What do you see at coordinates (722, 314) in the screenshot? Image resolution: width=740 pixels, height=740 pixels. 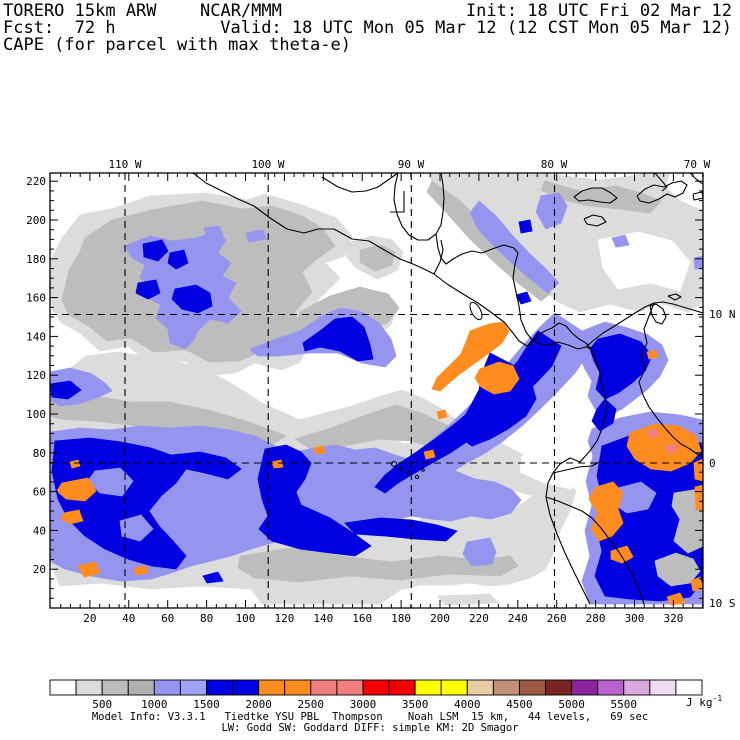 I see `latitude-label: 10 N` at bounding box center [722, 314].